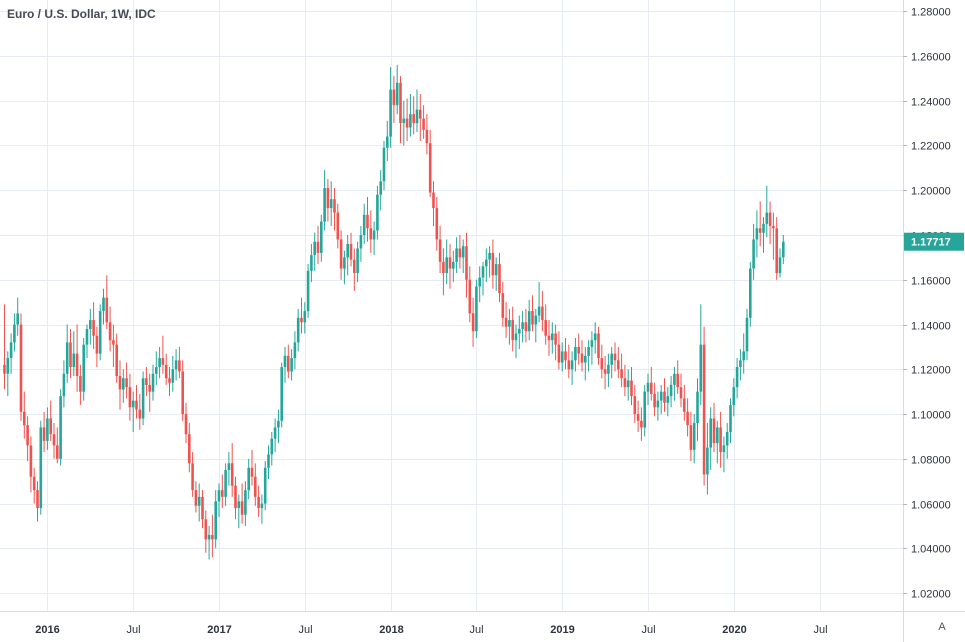 Image resolution: width=965 pixels, height=642 pixels. I want to click on auto-scale-button: A, so click(942, 627).